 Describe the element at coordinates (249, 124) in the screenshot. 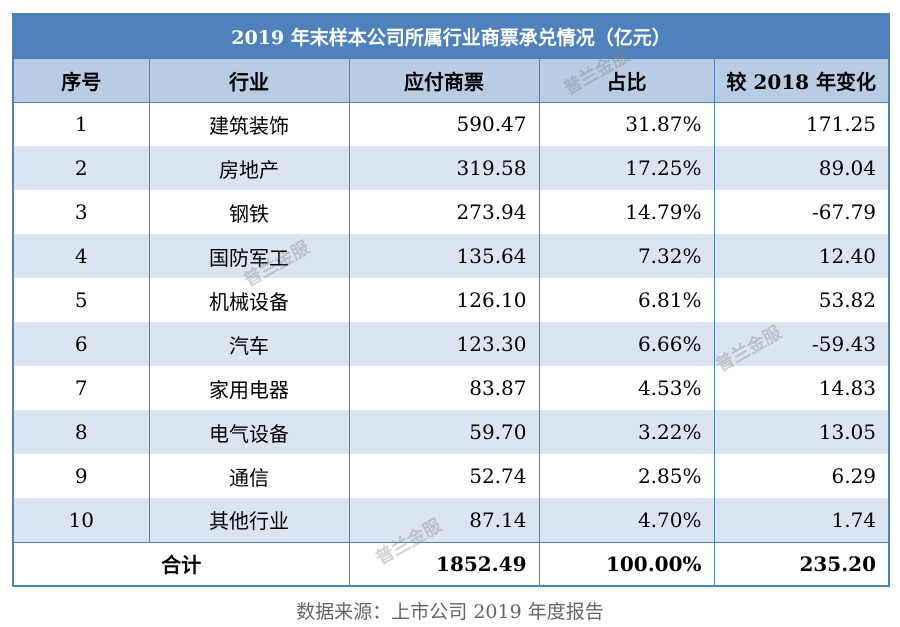

I see `industry-cell: 建筑装饰` at that location.